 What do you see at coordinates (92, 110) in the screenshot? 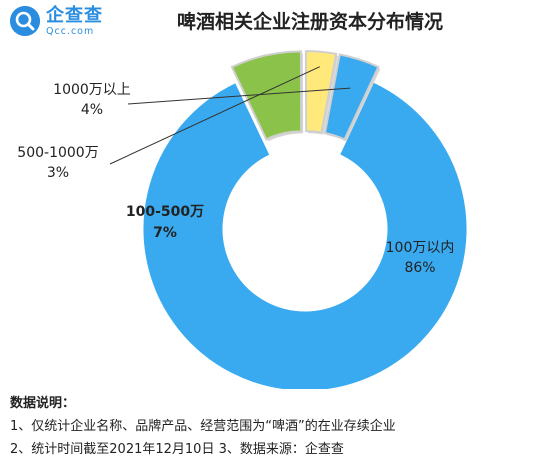
I see `slice-label-value-3: 4%` at bounding box center [92, 110].